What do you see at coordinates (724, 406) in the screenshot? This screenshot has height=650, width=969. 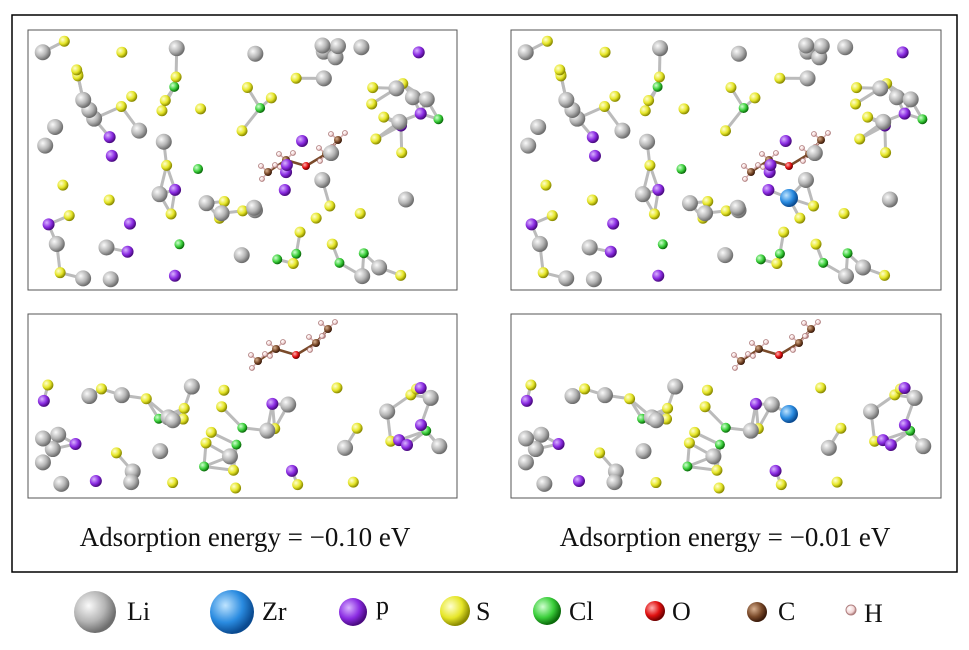 I see `atoms` at bounding box center [724, 406].